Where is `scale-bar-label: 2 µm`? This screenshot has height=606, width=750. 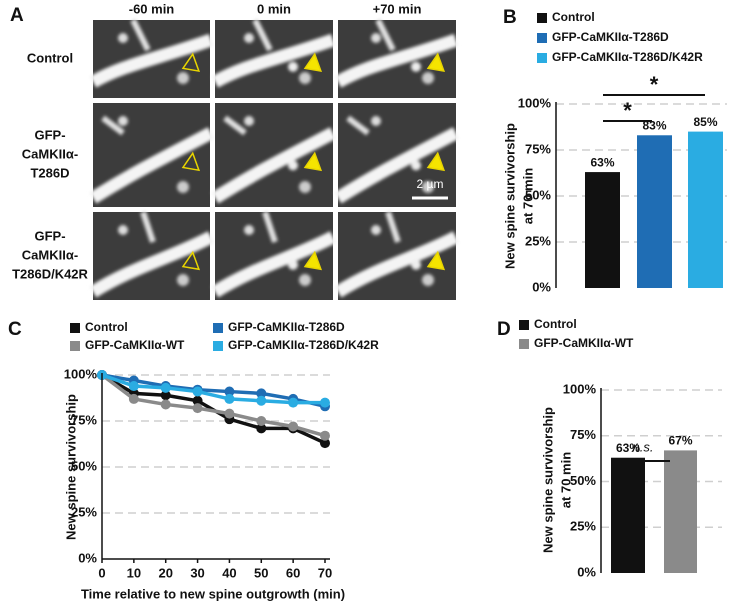 scale-bar-label: 2 µm is located at coordinates (430, 184).